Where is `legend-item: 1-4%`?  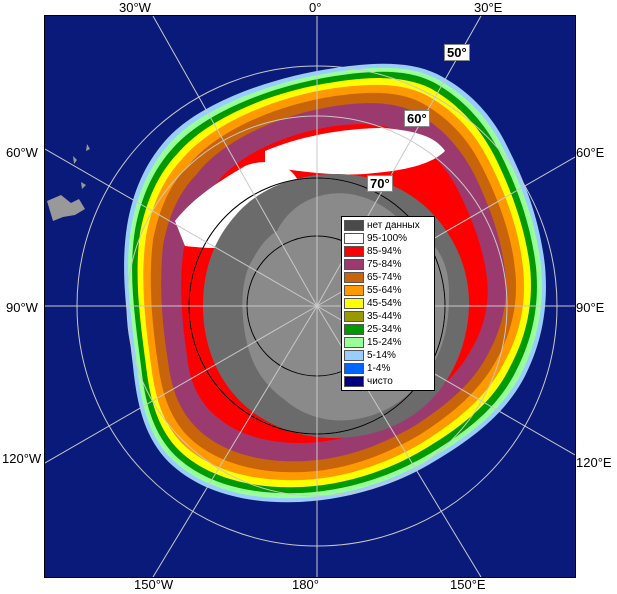 legend-item: 1-4% is located at coordinates (388, 368).